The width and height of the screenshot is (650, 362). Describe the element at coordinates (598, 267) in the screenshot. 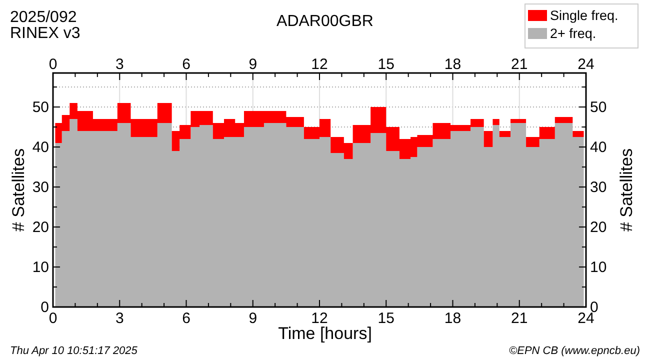

I see `y2-tick-label: 10` at that location.